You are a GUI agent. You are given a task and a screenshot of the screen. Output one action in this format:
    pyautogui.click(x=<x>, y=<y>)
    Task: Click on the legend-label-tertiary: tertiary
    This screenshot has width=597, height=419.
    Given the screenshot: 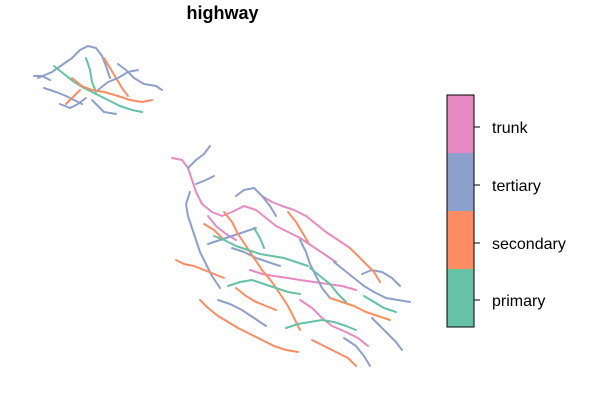 What is the action you would take?
    pyautogui.click(x=516, y=186)
    